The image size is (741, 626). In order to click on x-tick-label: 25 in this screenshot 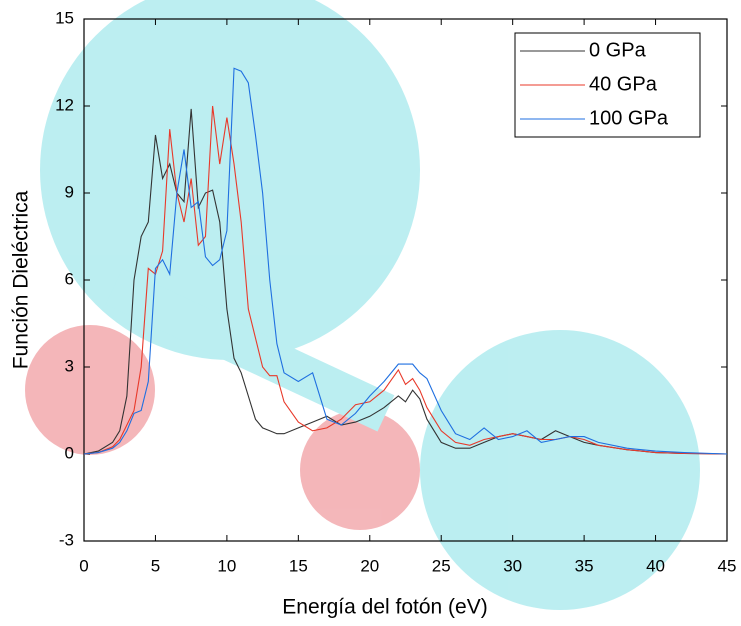, I will do `click(441, 565)`.